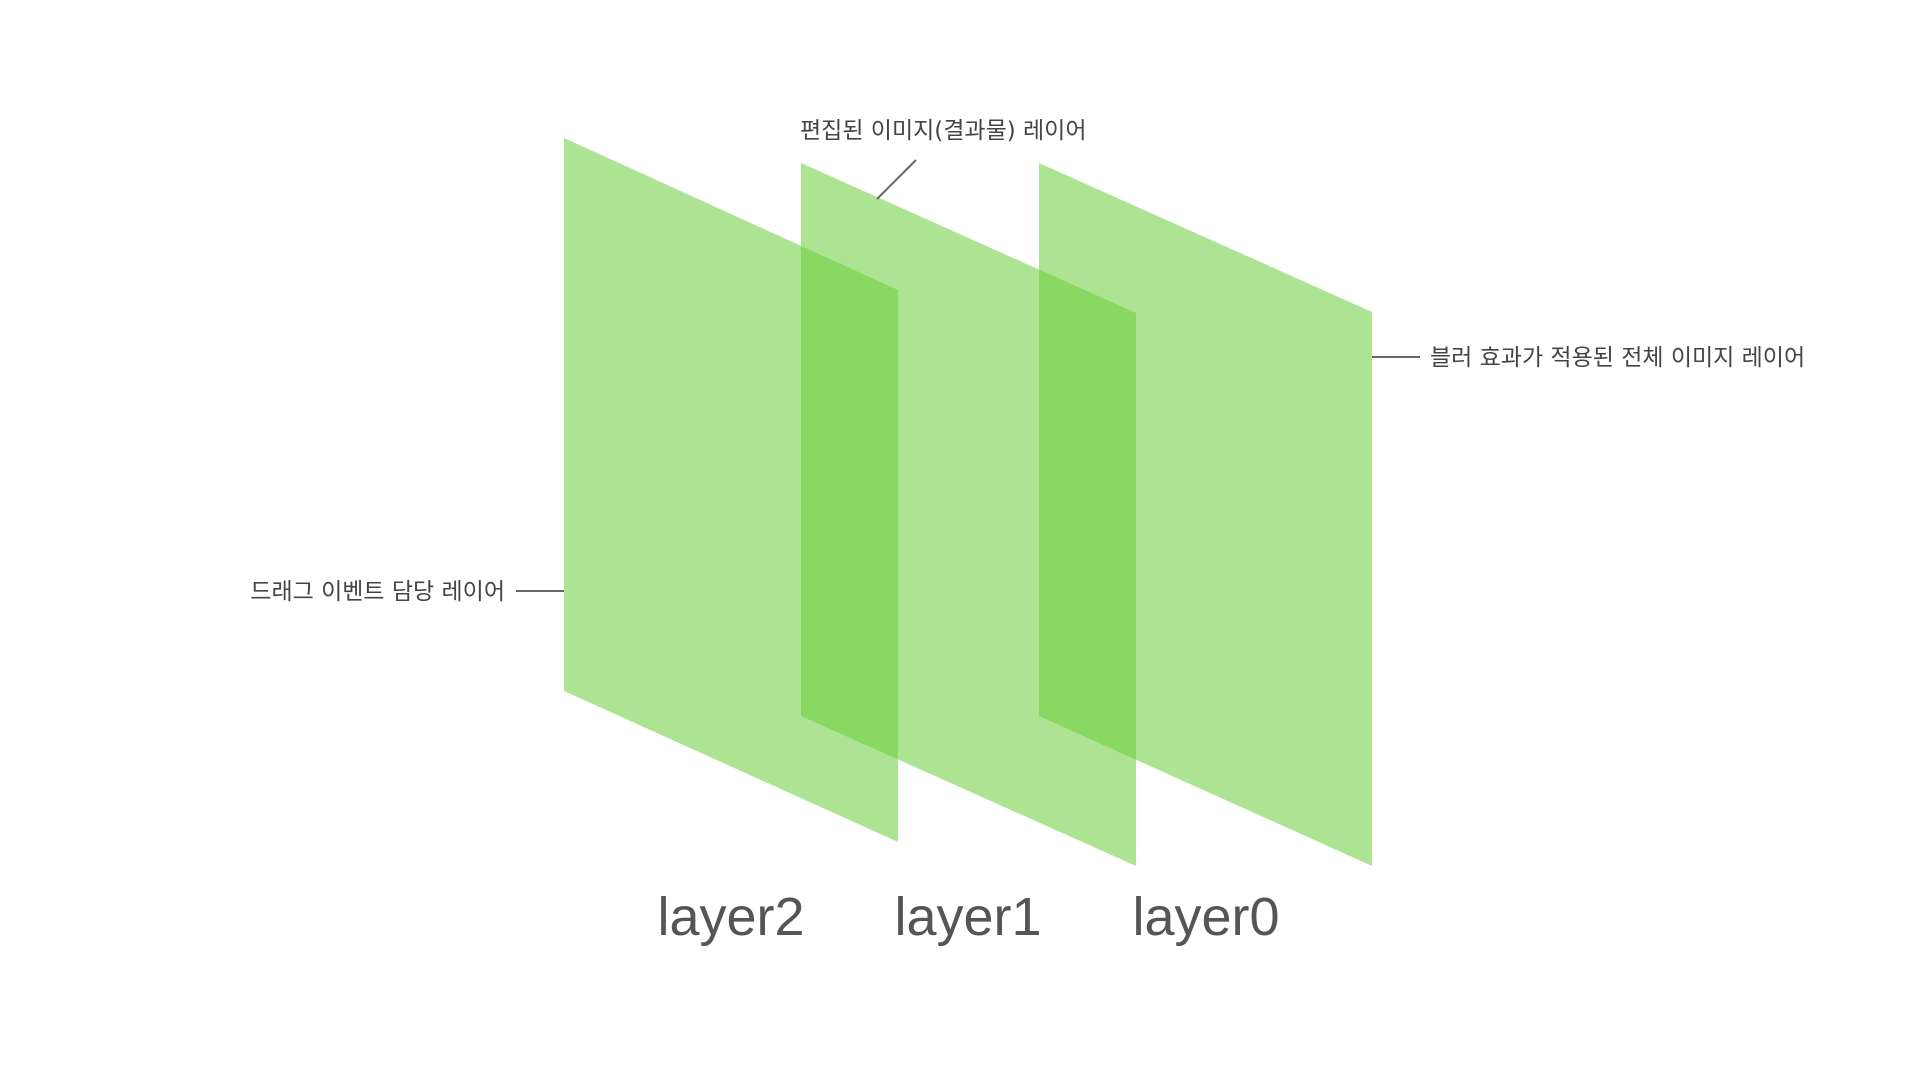 The width and height of the screenshot is (1920, 1080). I want to click on left-annotation: 드래그 이벤트 담당 레이어, so click(377, 592).